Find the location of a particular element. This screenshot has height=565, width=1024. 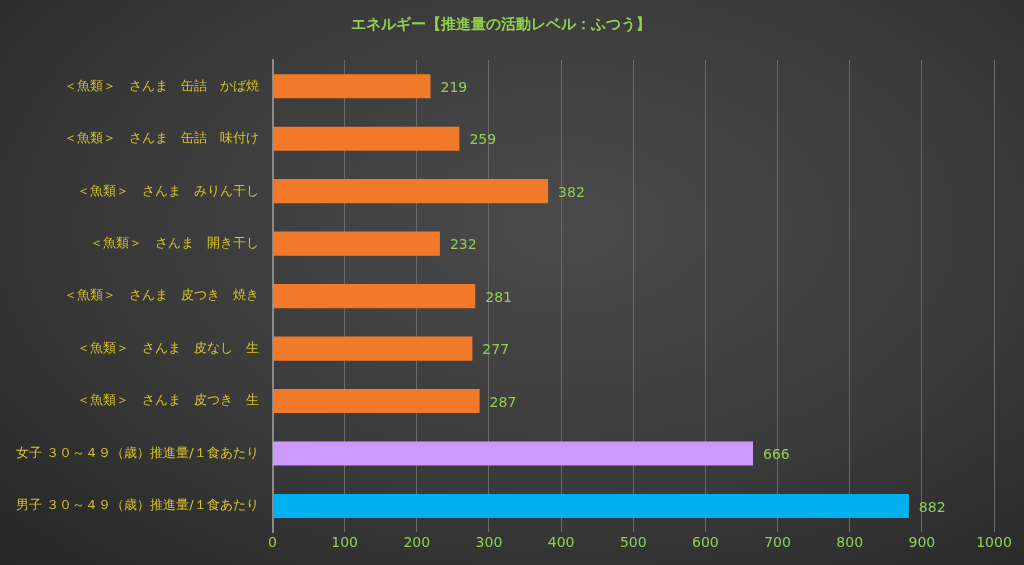

data-label: 666 is located at coordinates (776, 454).